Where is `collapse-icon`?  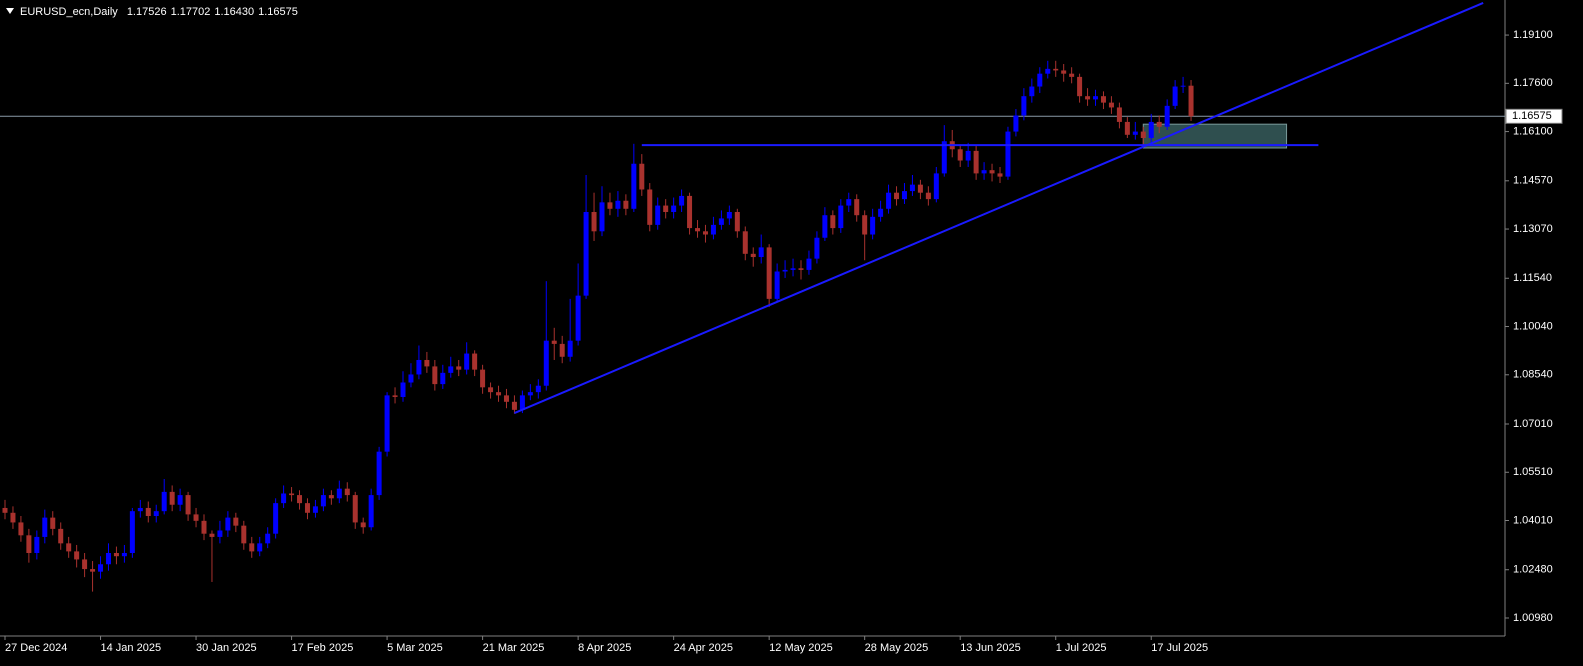 collapse-icon is located at coordinates (10, 11).